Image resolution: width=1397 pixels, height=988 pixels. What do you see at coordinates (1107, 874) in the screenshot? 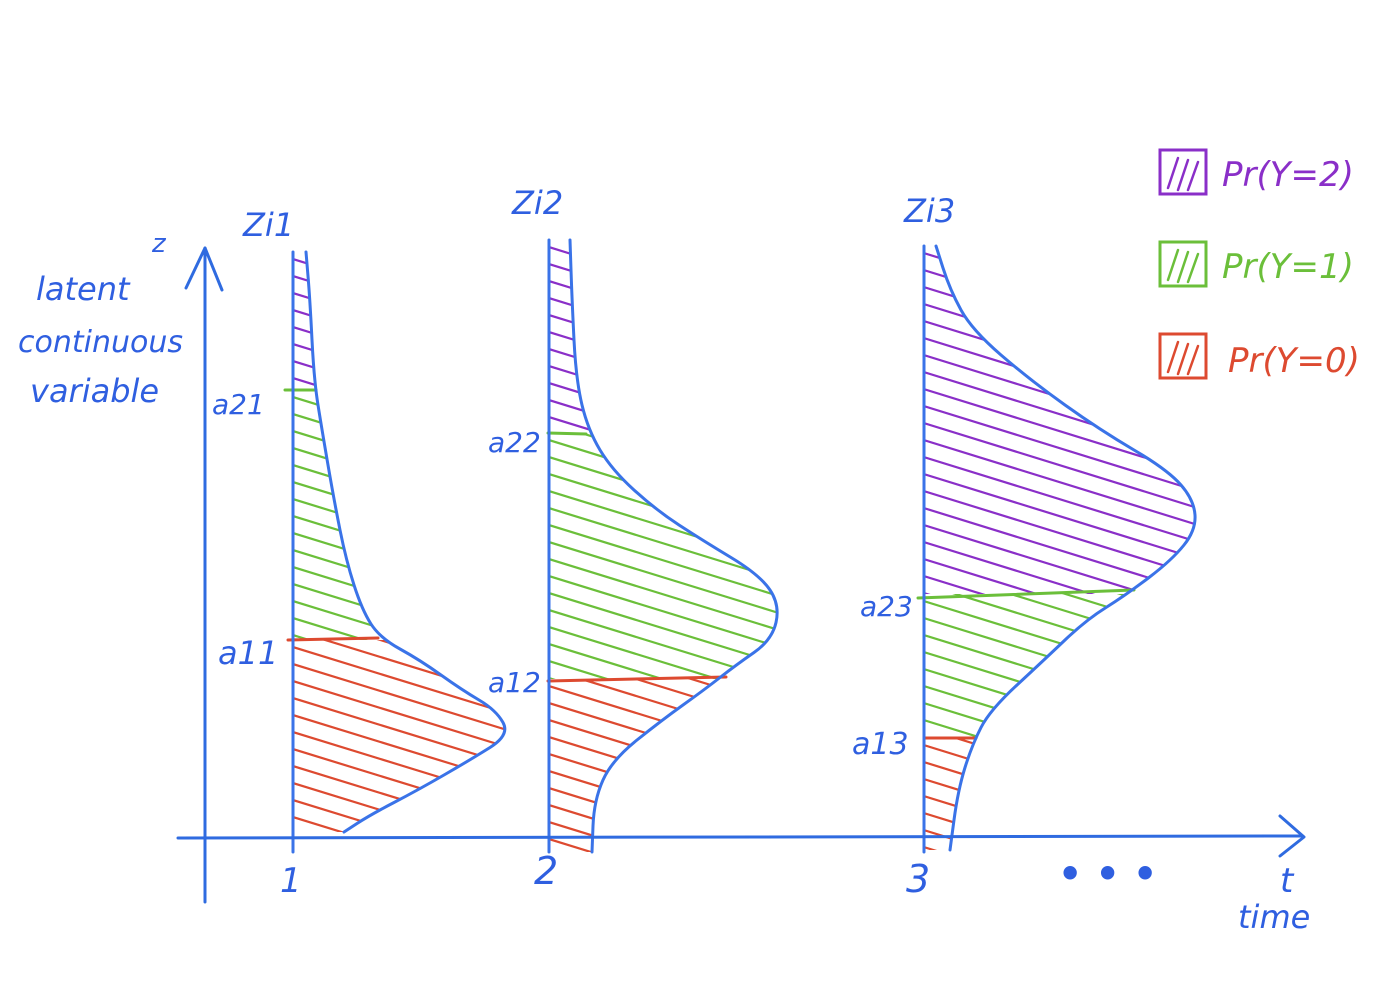
I see `ellipsis: • • •` at bounding box center [1107, 874].